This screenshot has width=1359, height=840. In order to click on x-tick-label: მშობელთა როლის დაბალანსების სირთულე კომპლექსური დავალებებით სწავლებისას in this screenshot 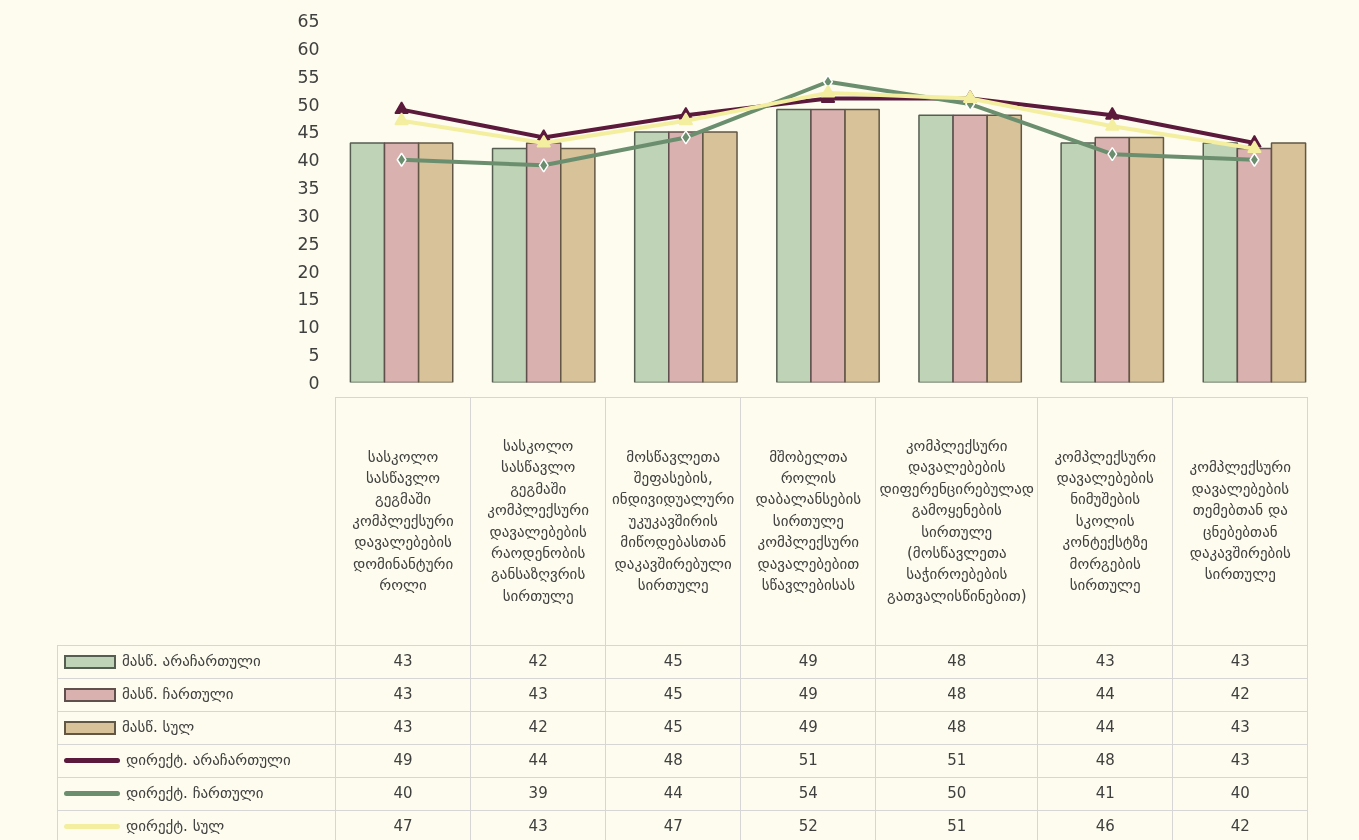, I will do `click(808, 521)`.